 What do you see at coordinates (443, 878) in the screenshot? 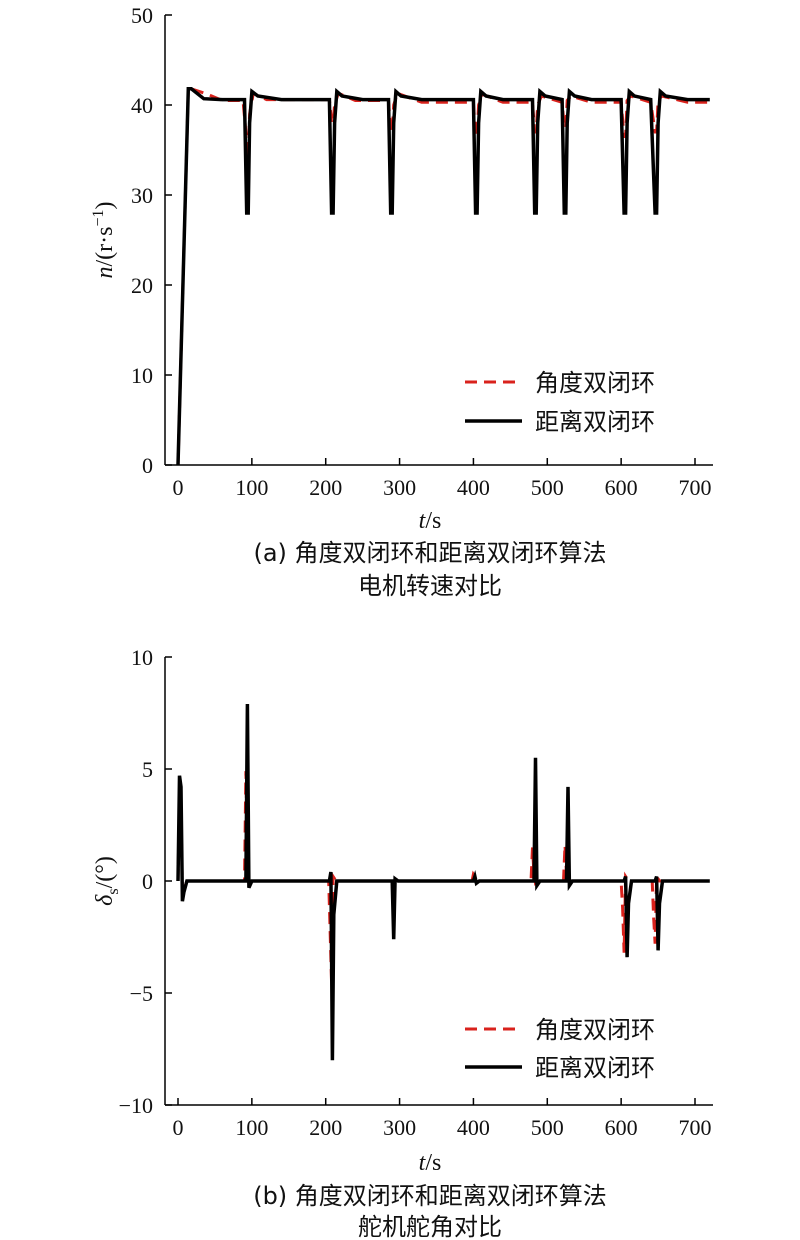
I see `series-line-angle-b` at bounding box center [443, 878].